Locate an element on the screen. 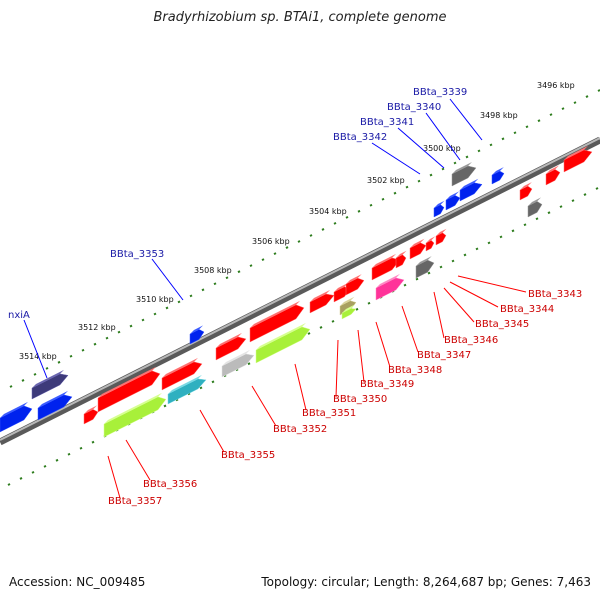  reverse-gene-bbta3350-top is located at coordinates (347, 301).